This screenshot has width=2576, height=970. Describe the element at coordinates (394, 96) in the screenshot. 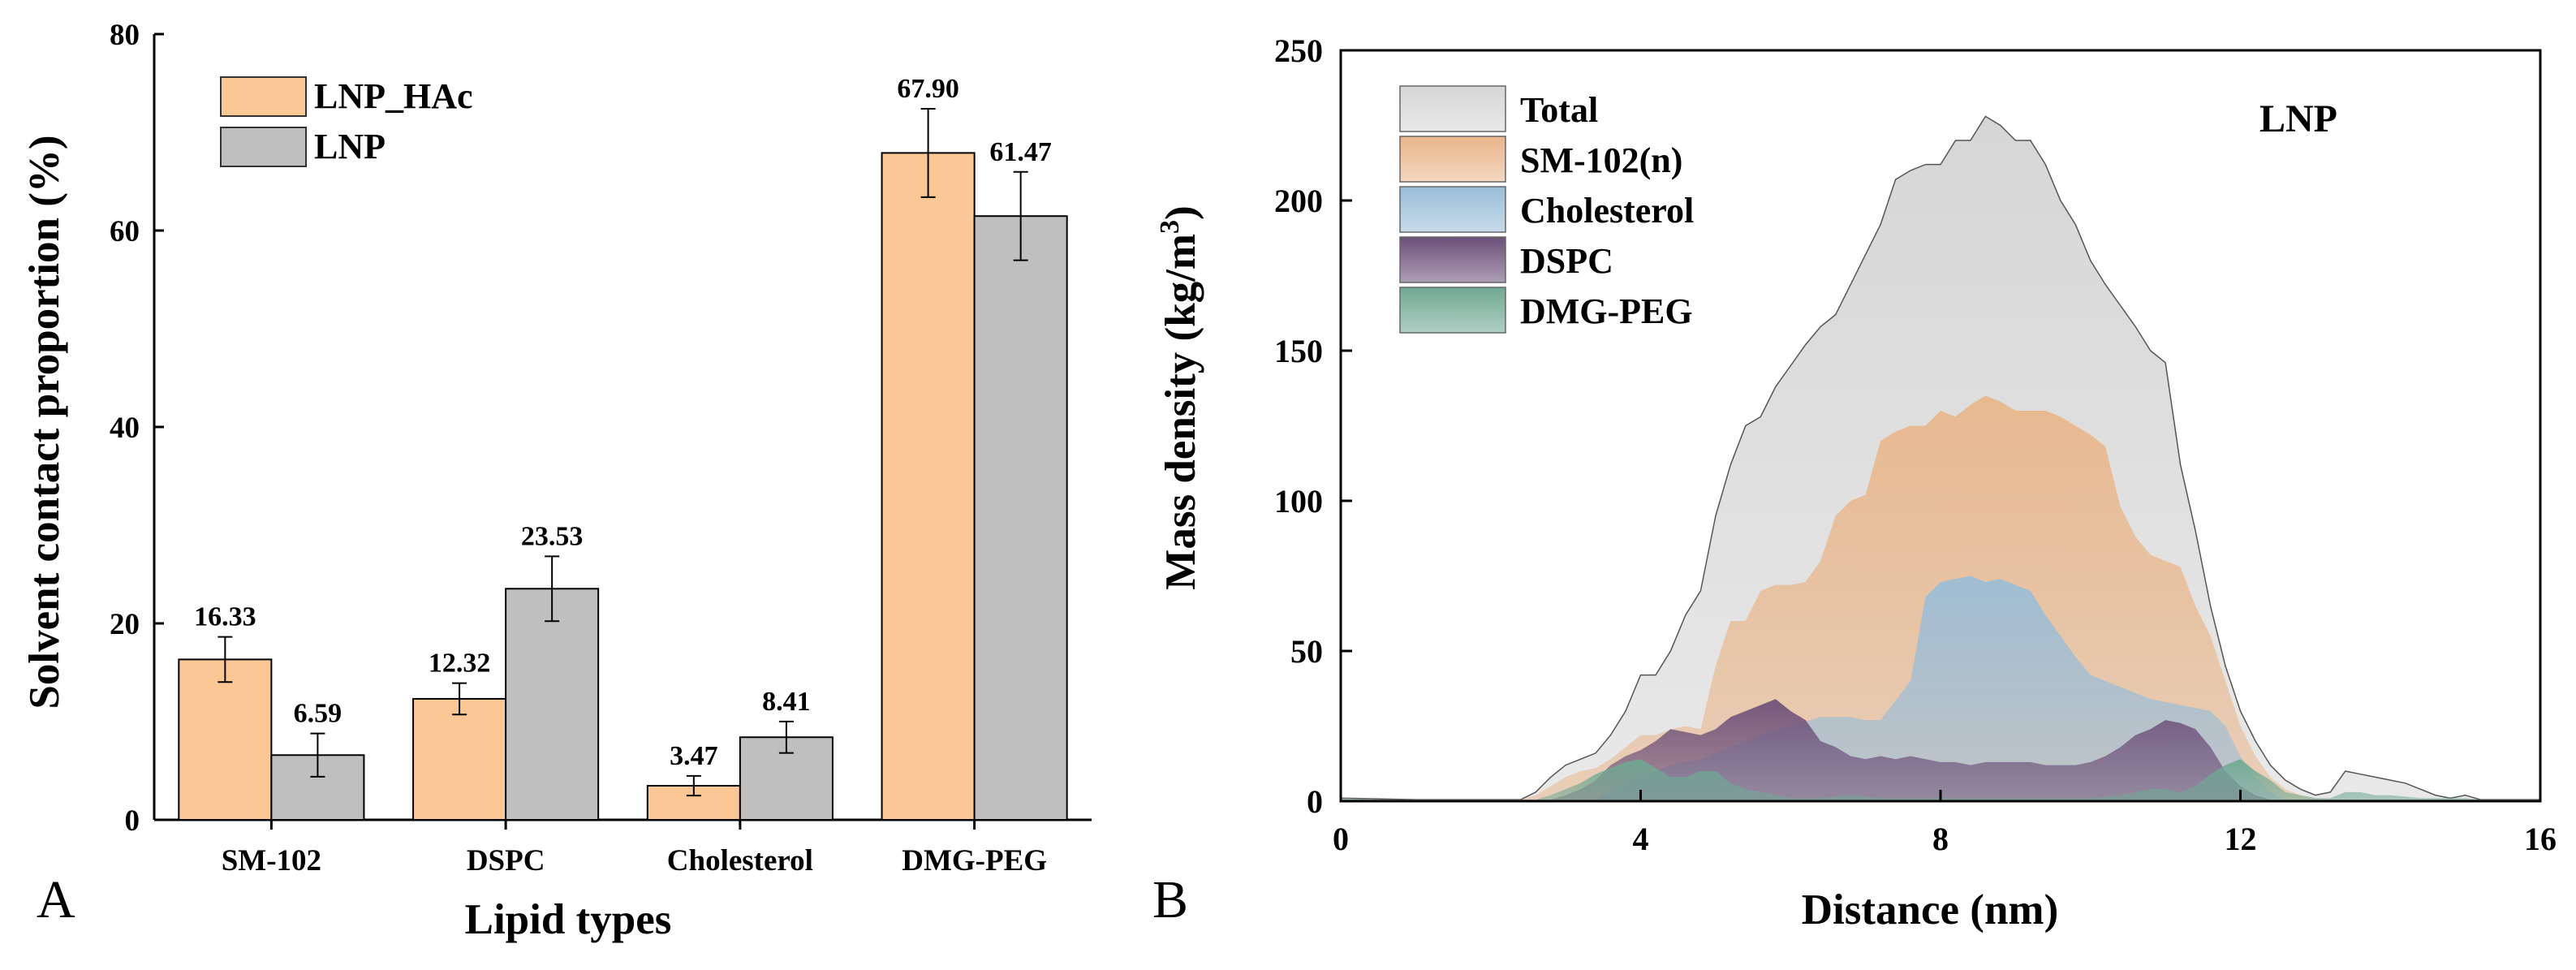

I see `legend-label-lnp_hac: LNP_HAc` at that location.